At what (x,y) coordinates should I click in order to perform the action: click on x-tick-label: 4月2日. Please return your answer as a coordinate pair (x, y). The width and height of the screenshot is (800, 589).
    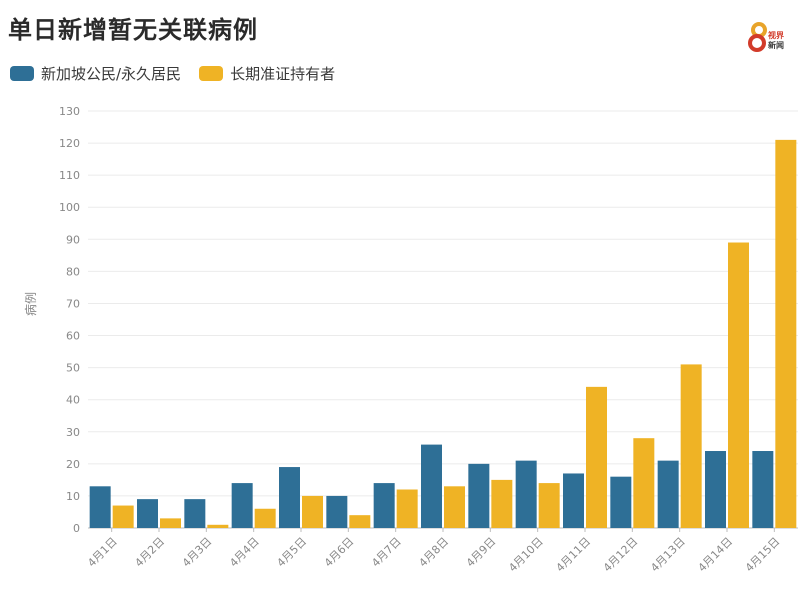
    Looking at the image, I should click on (149, 552).